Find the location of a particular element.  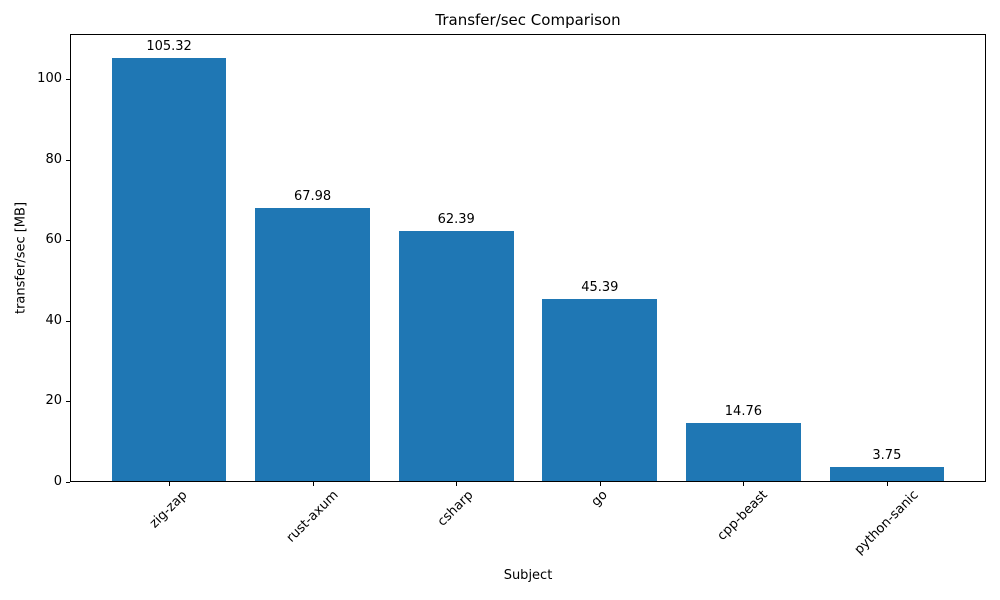

chart-title: Transfer/sec Comparison is located at coordinates (528, 20).